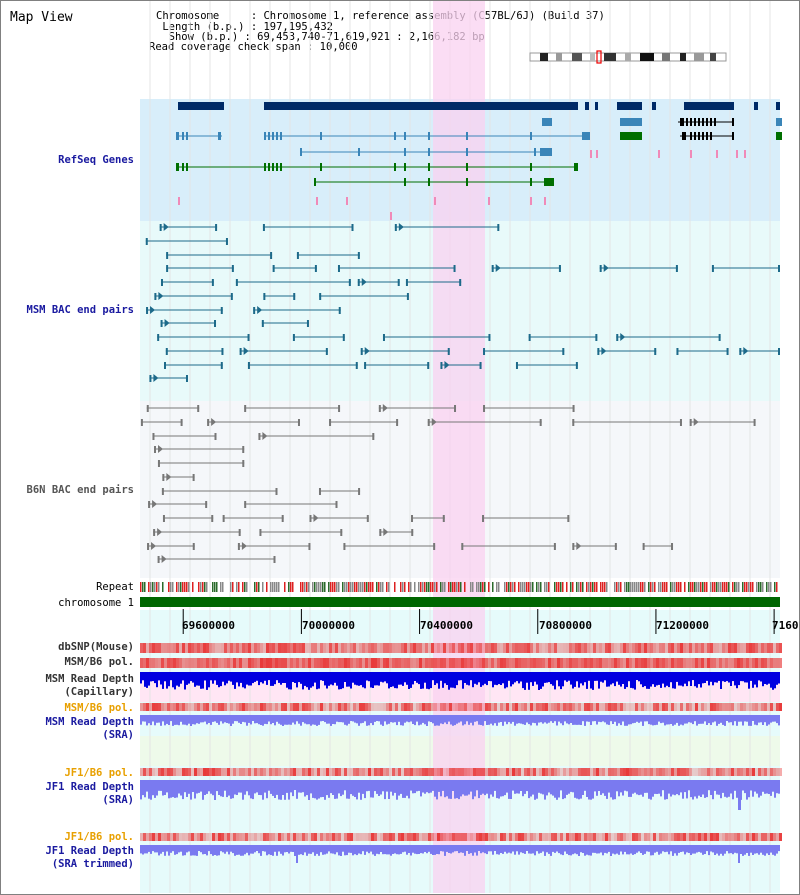 The width and height of the screenshot is (800, 895). What do you see at coordinates (89, 851) in the screenshot?
I see `jf1-depth-trim-label: JF1 Read Depth` at bounding box center [89, 851].